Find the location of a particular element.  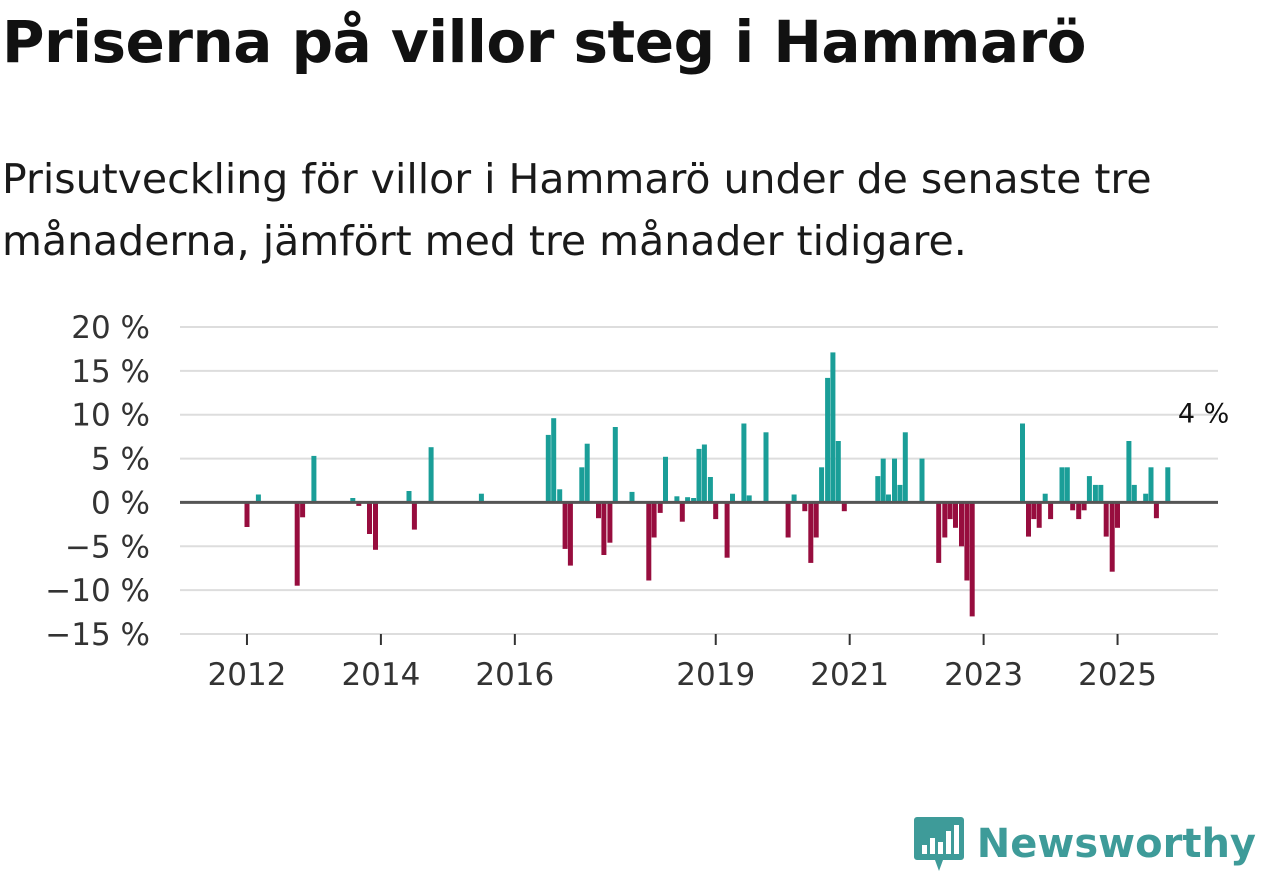

y-axis-labels: 20 % 15 % 10 % 5 % 0 % −5 % −10 % −15 % is located at coordinates (97, 481).